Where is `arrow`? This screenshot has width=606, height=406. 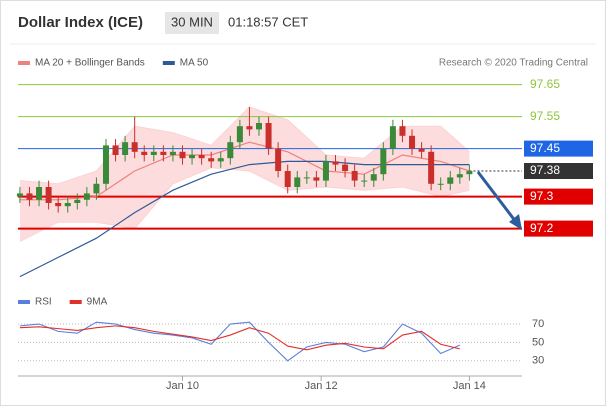 arrow is located at coordinates (497, 197).